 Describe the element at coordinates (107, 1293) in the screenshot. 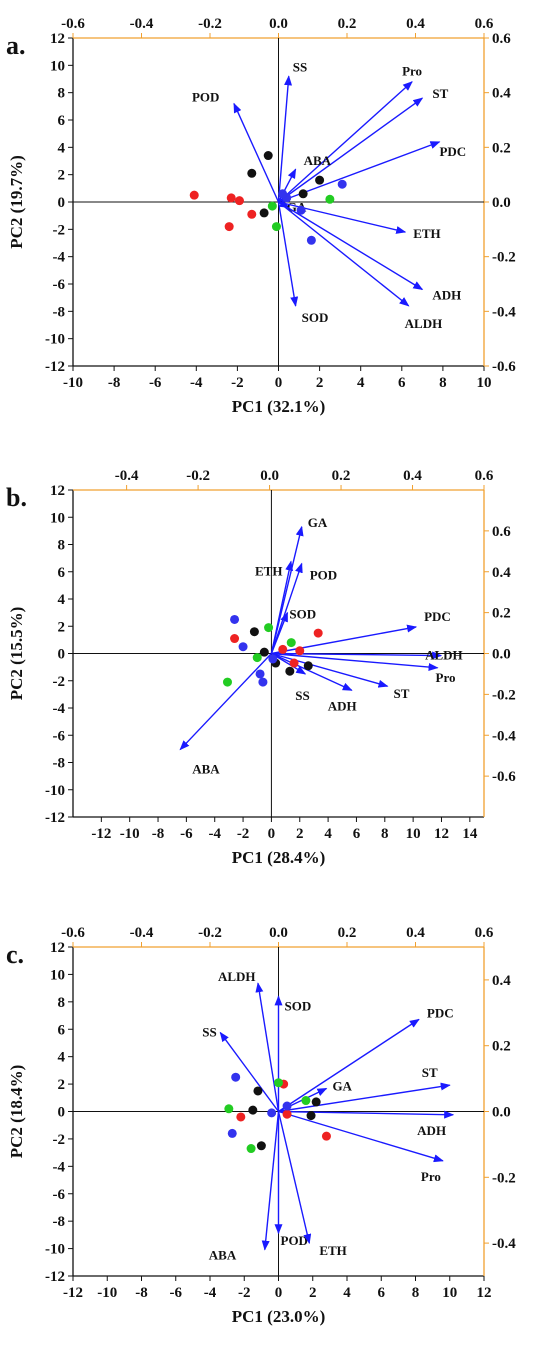

I see `x-tick-label: -10` at that location.